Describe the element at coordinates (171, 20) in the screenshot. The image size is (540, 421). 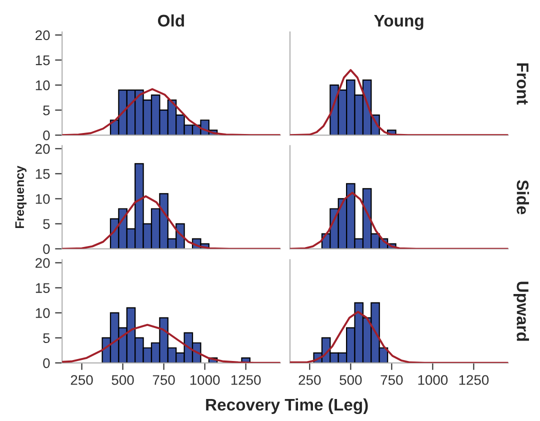
I see `chart-title: Old` at that location.